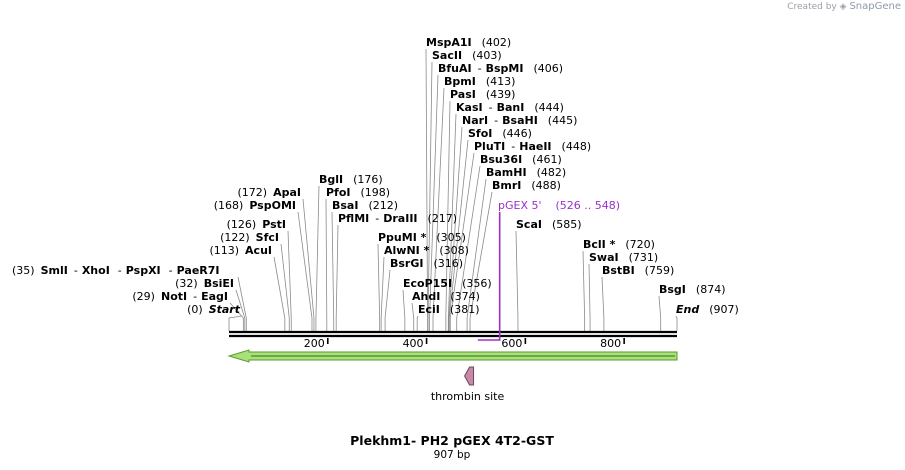 The width and height of the screenshot is (905, 470). I want to click on leader-ecop15i, so click(404, 310).